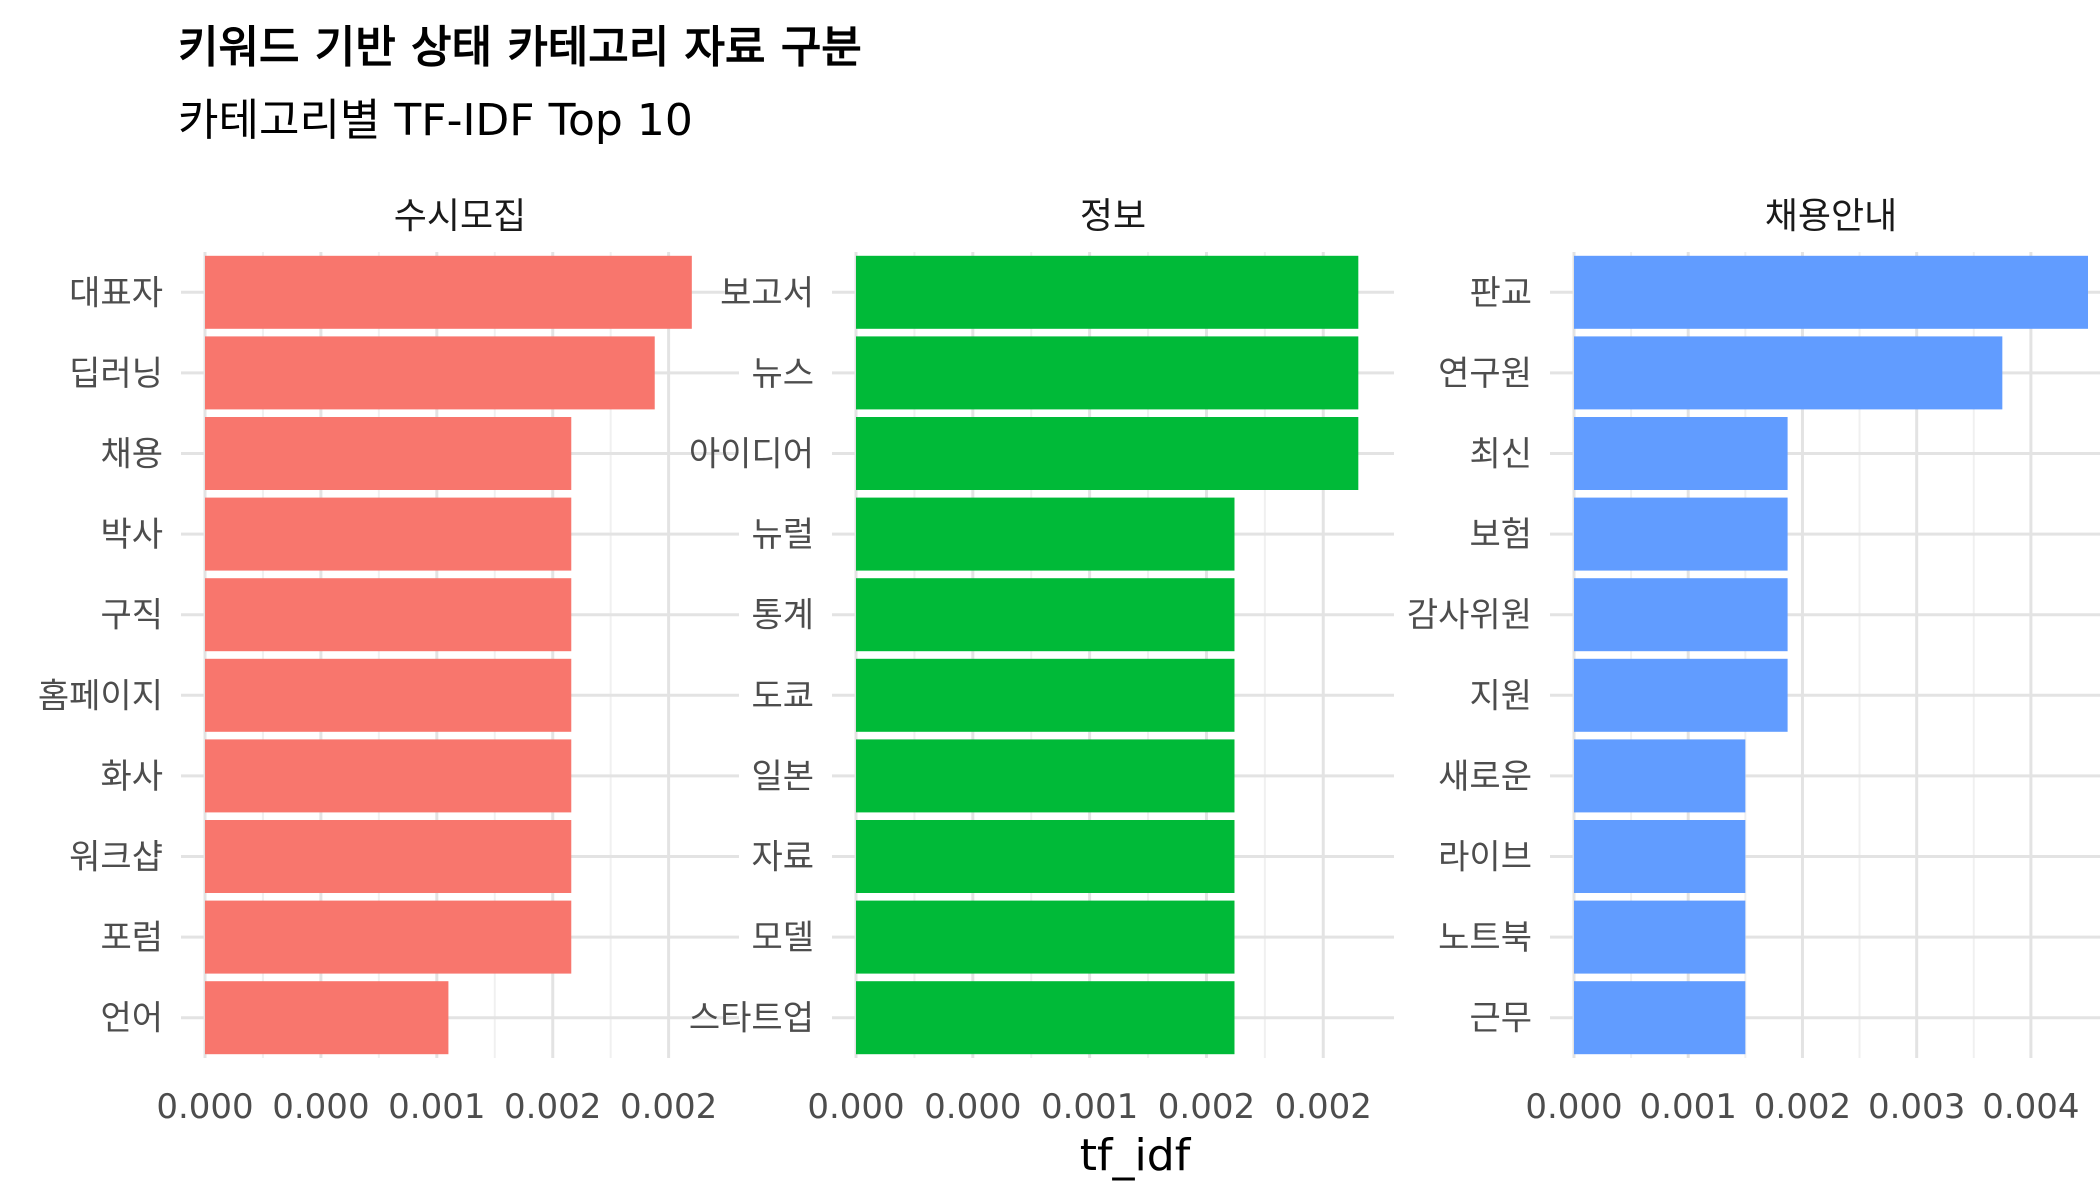 The width and height of the screenshot is (2100, 1204). What do you see at coordinates (782, 616) in the screenshot?
I see `category-label: 통계` at bounding box center [782, 616].